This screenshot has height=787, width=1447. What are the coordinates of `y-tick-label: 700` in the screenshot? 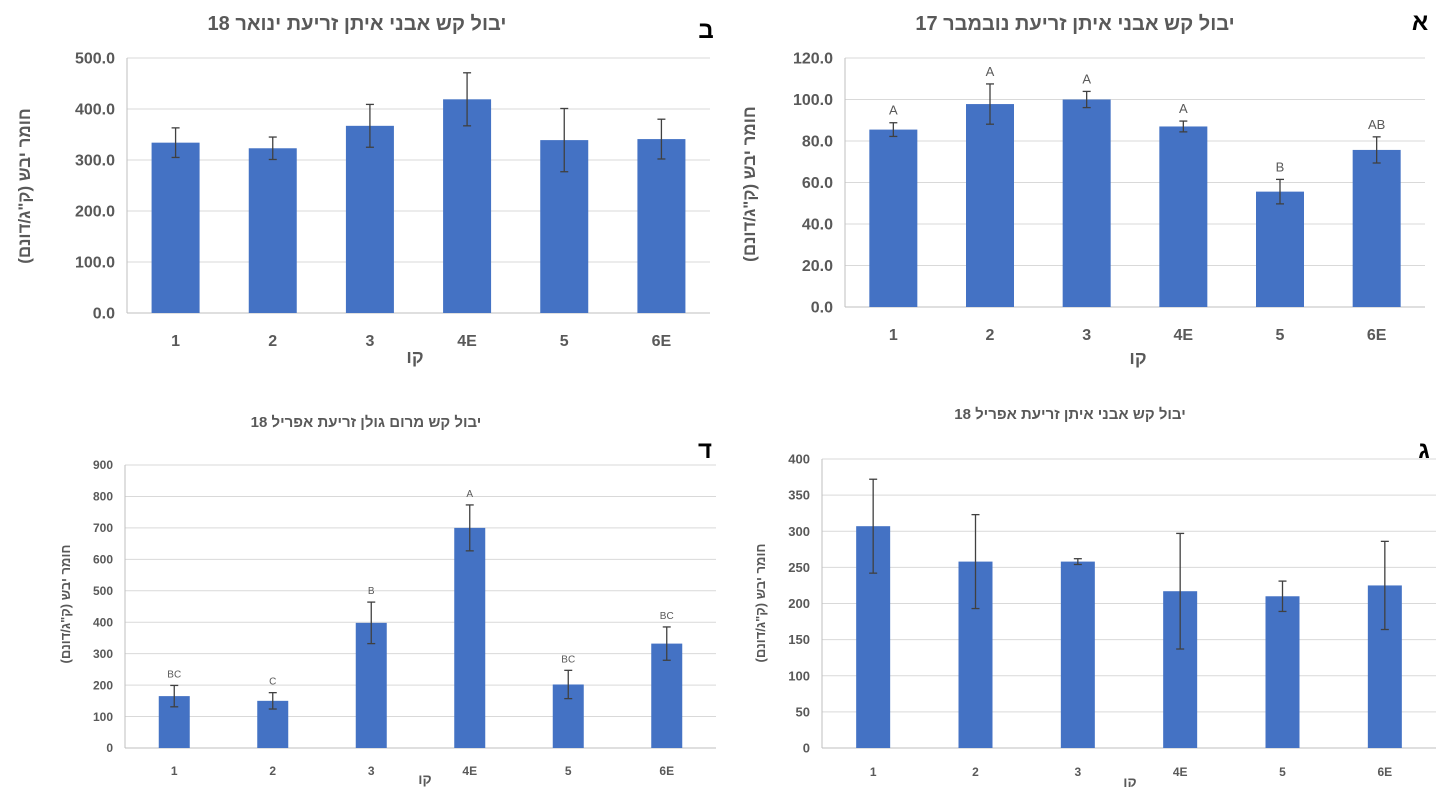 It's located at (103, 528).